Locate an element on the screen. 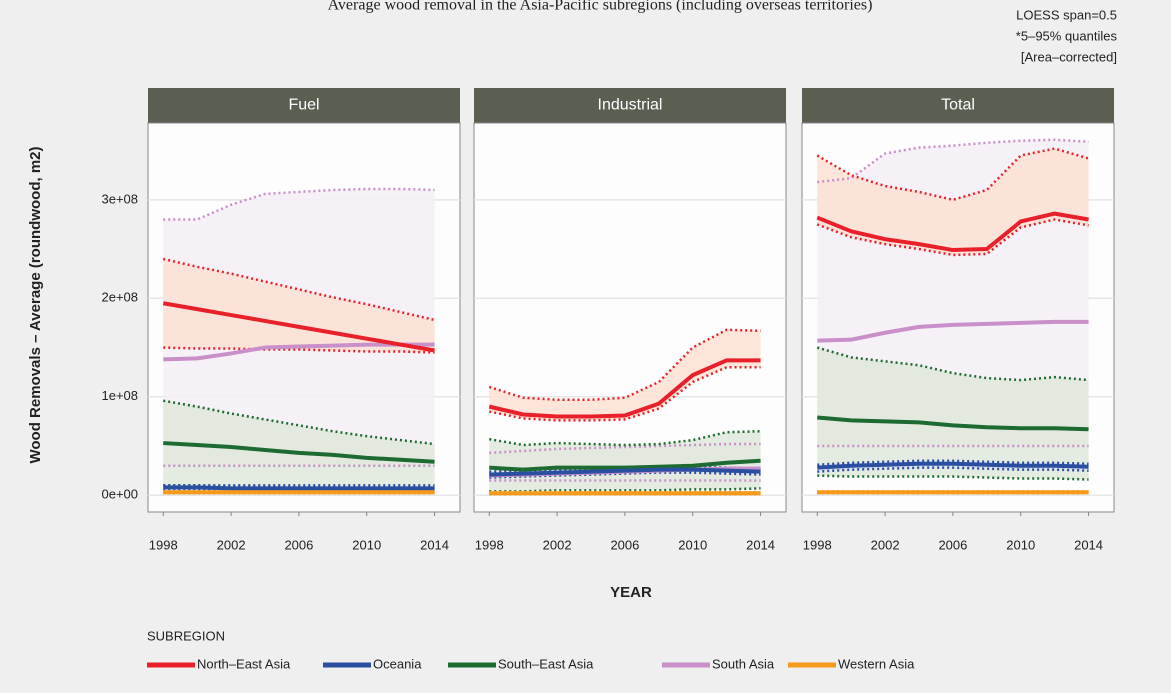  note: [Area–corrected] is located at coordinates (1069, 56).